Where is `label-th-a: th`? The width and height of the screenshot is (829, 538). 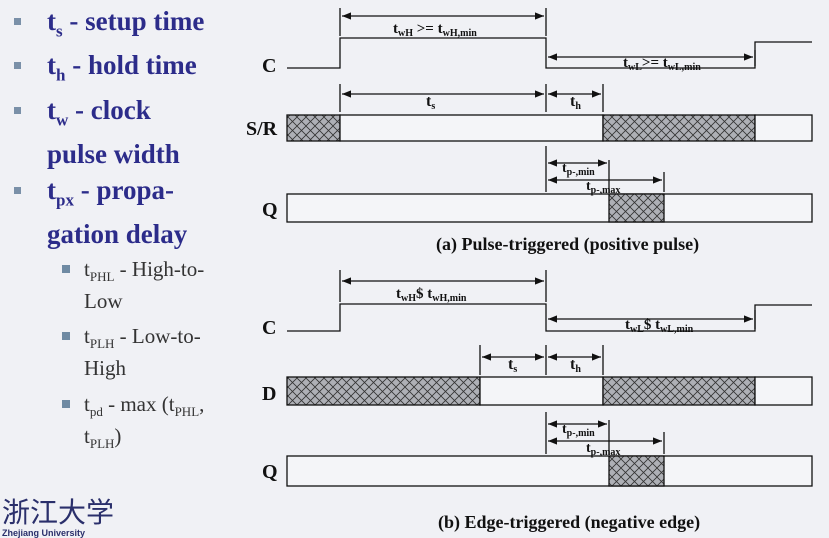
label-th-a: th is located at coordinates (575, 102).